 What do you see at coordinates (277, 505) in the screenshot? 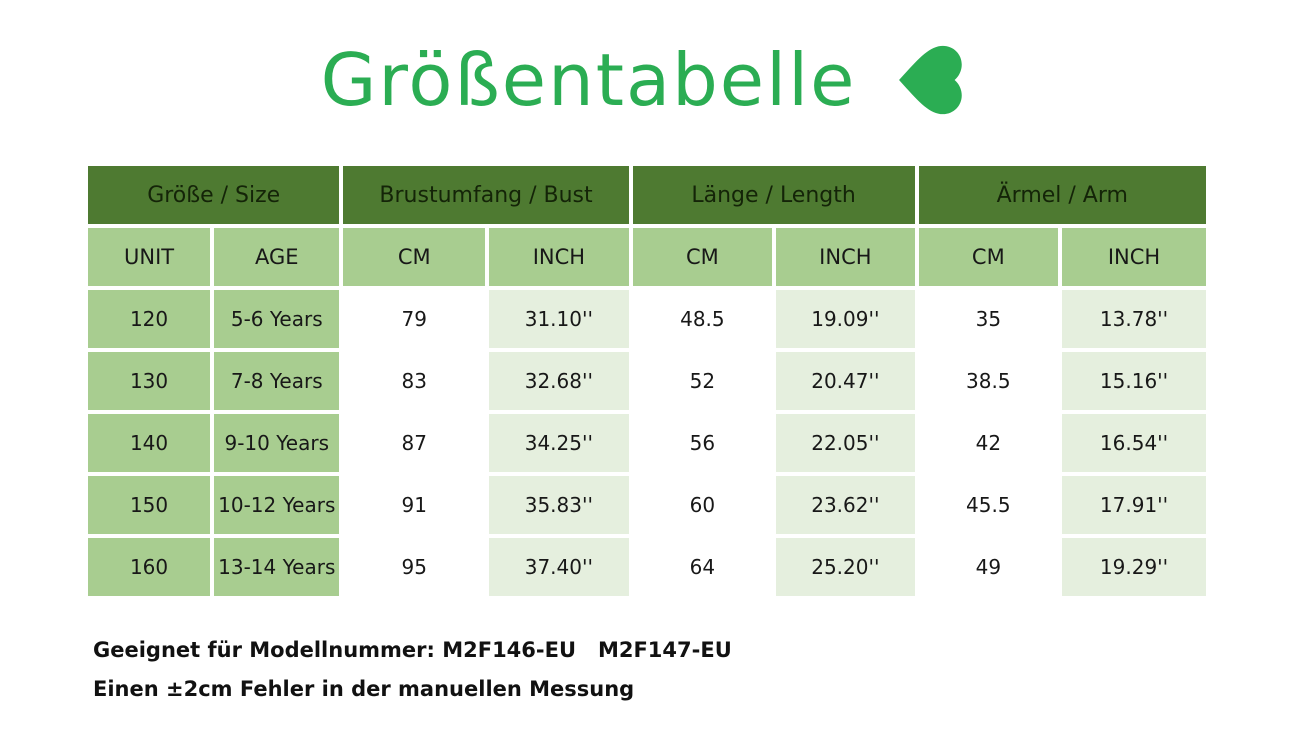
I see `cell-age: 10-12 Years` at bounding box center [277, 505].